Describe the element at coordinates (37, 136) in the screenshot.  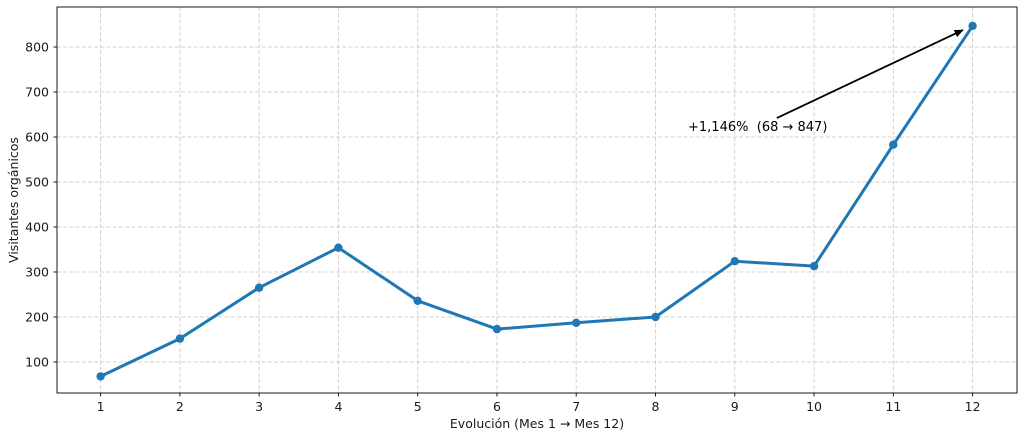
I see `y-tick-label: 600` at that location.